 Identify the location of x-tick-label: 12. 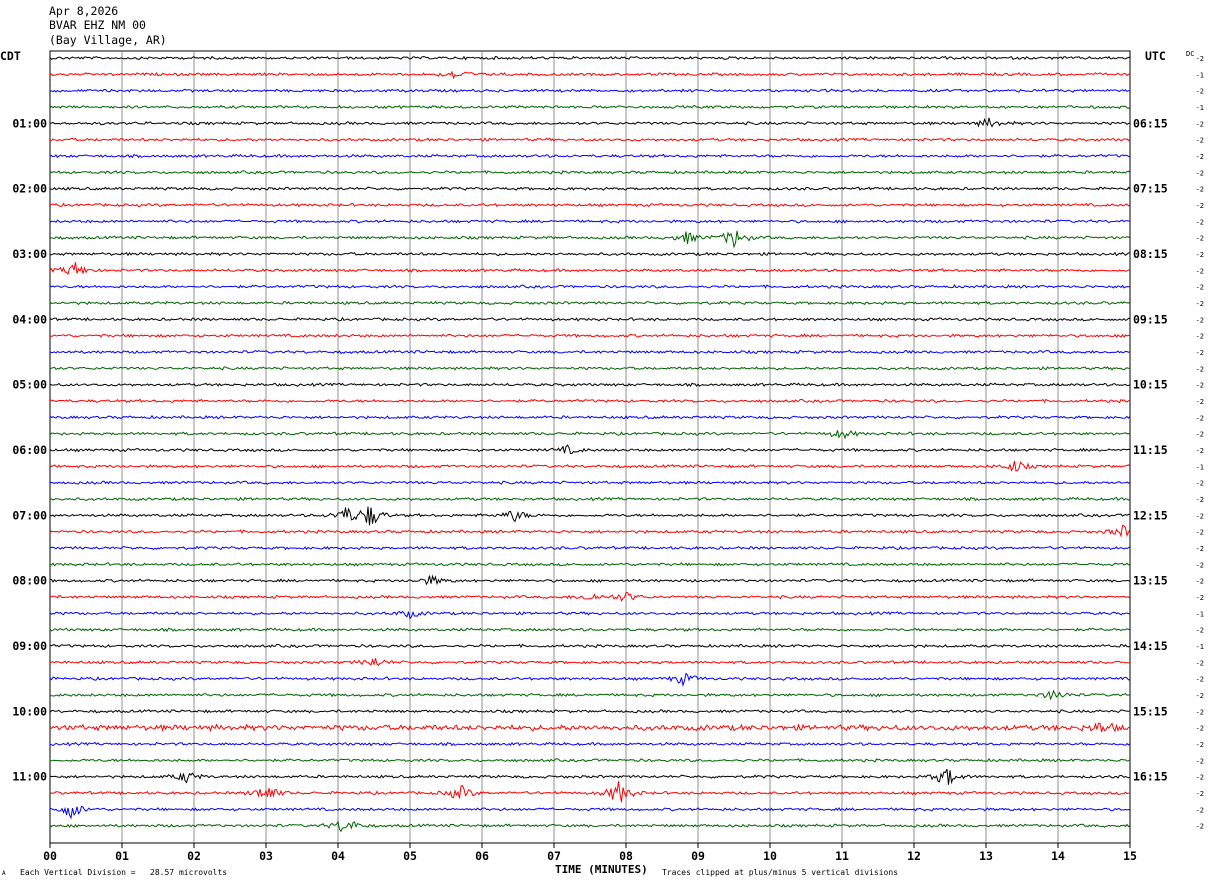
(914, 856).